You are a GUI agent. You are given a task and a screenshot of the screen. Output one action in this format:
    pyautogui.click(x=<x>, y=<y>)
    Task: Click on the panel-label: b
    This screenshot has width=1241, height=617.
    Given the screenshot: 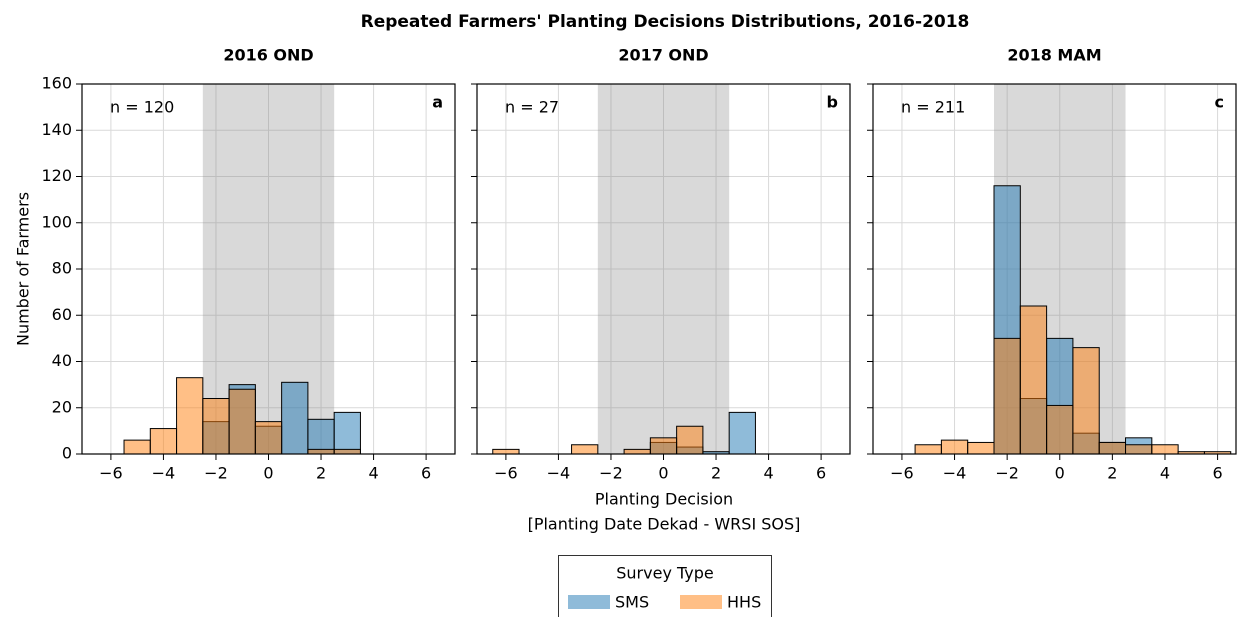 What is the action you would take?
    pyautogui.click(x=832, y=102)
    